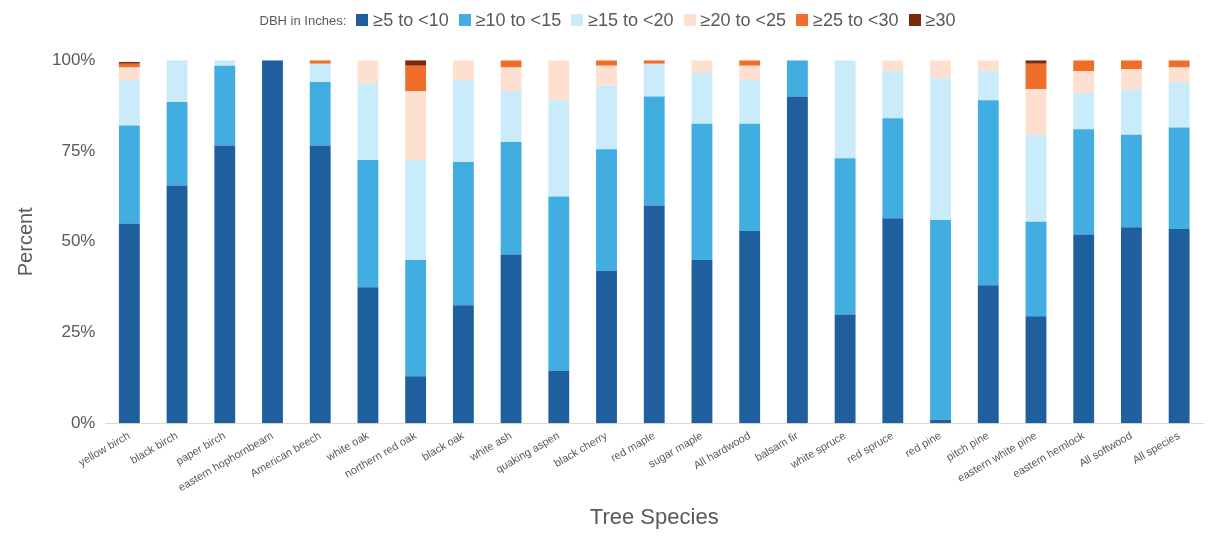 This screenshot has width=1215, height=539. I want to click on legend-label: ≥10 to <15, so click(518, 20).